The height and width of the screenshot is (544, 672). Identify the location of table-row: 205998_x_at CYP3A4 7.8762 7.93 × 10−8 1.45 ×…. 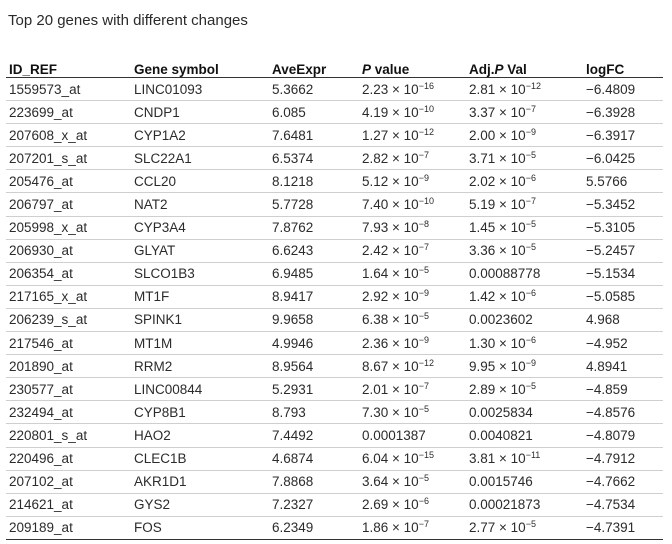
(334, 228).